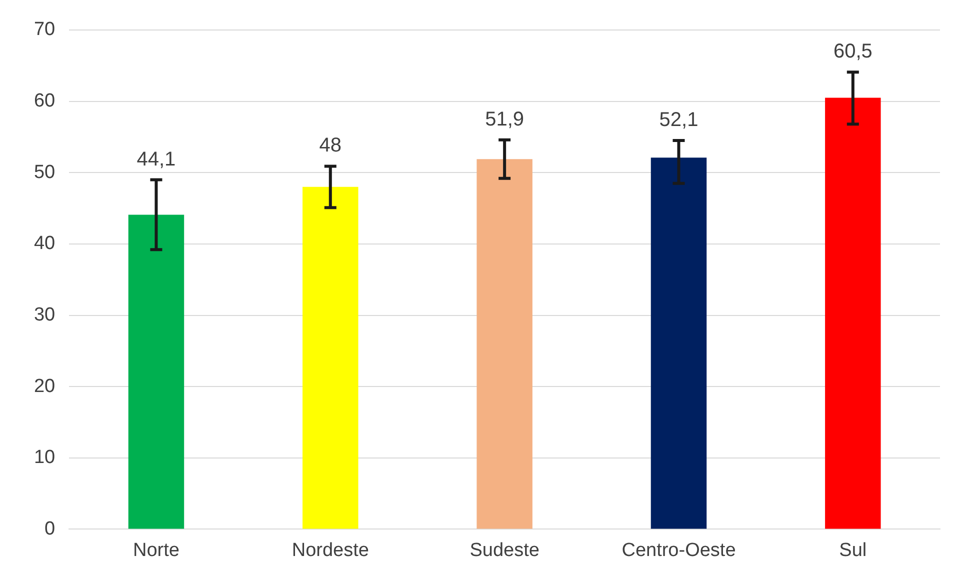 This screenshot has width=954, height=580. I want to click on x-tick-label: Norte, so click(156, 550).